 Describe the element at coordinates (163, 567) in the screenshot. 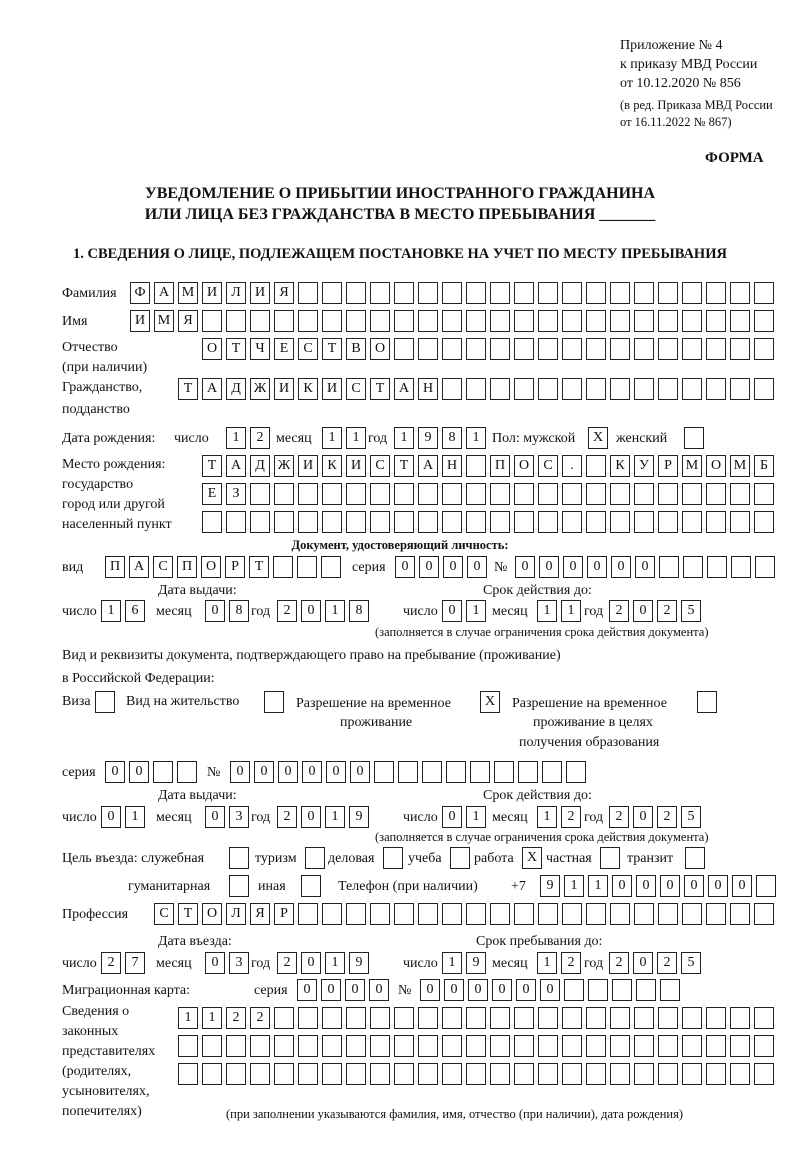

I see `char-box: С` at that location.